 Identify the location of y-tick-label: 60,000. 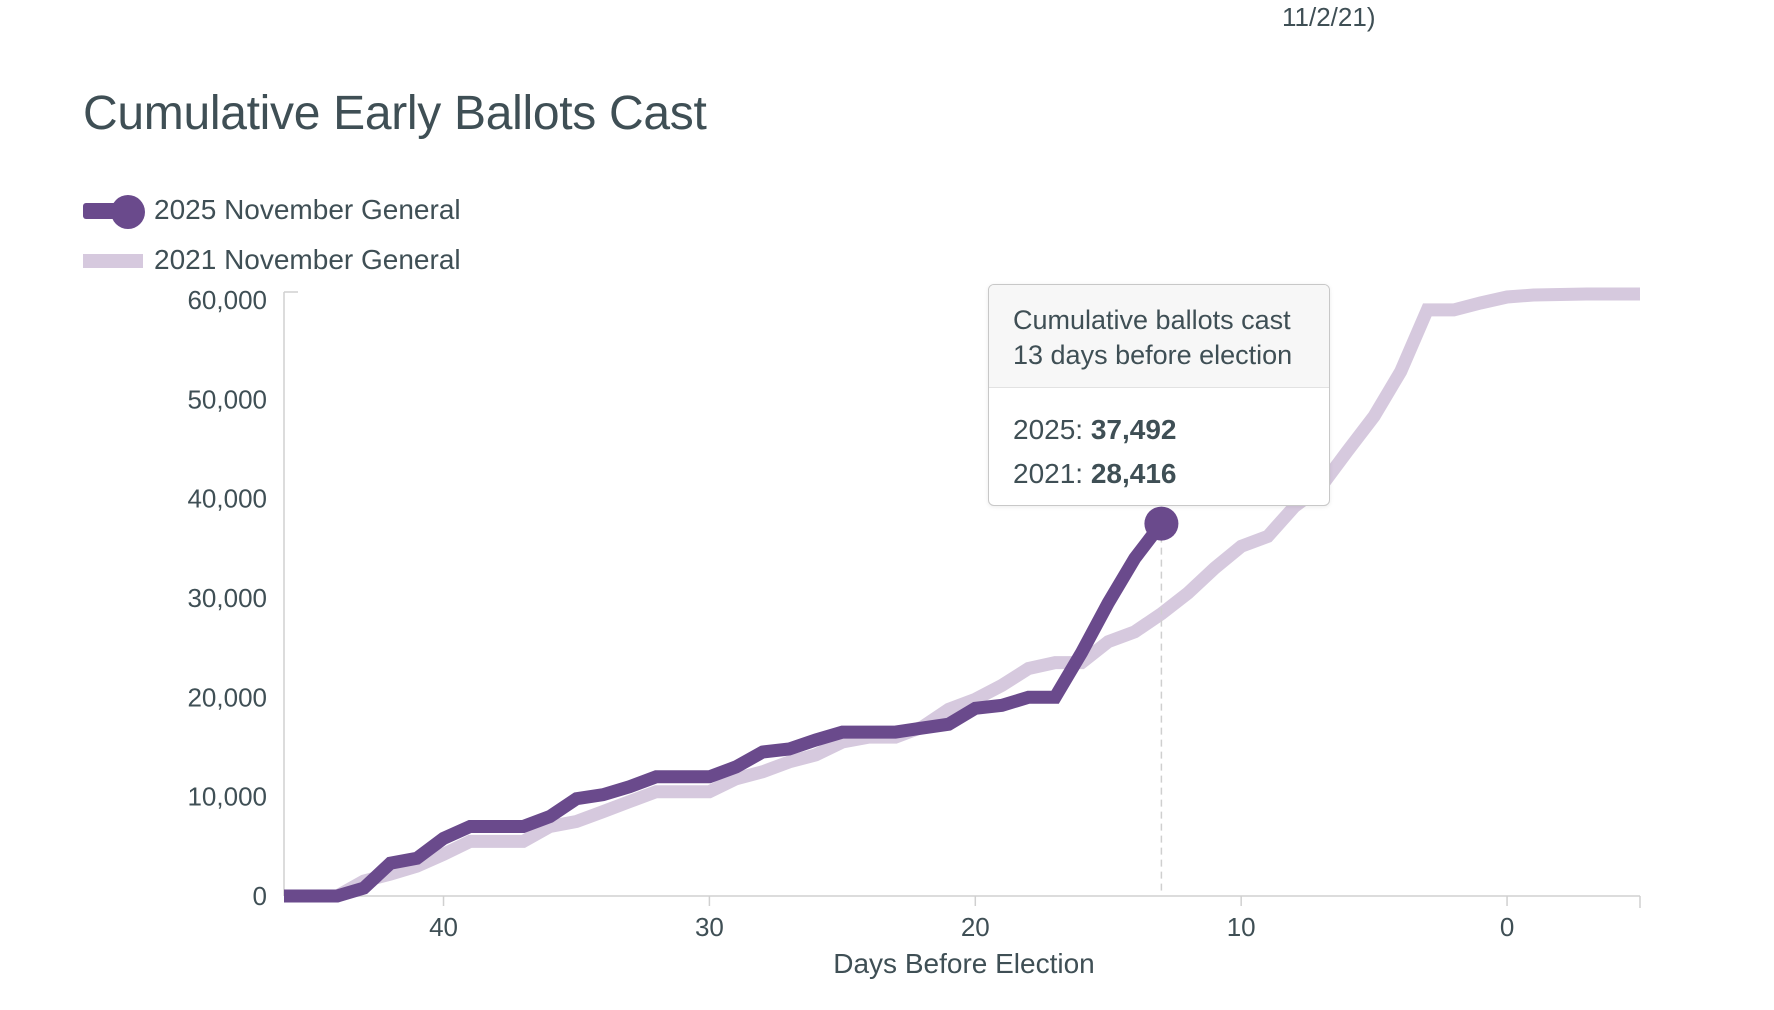
(227, 300).